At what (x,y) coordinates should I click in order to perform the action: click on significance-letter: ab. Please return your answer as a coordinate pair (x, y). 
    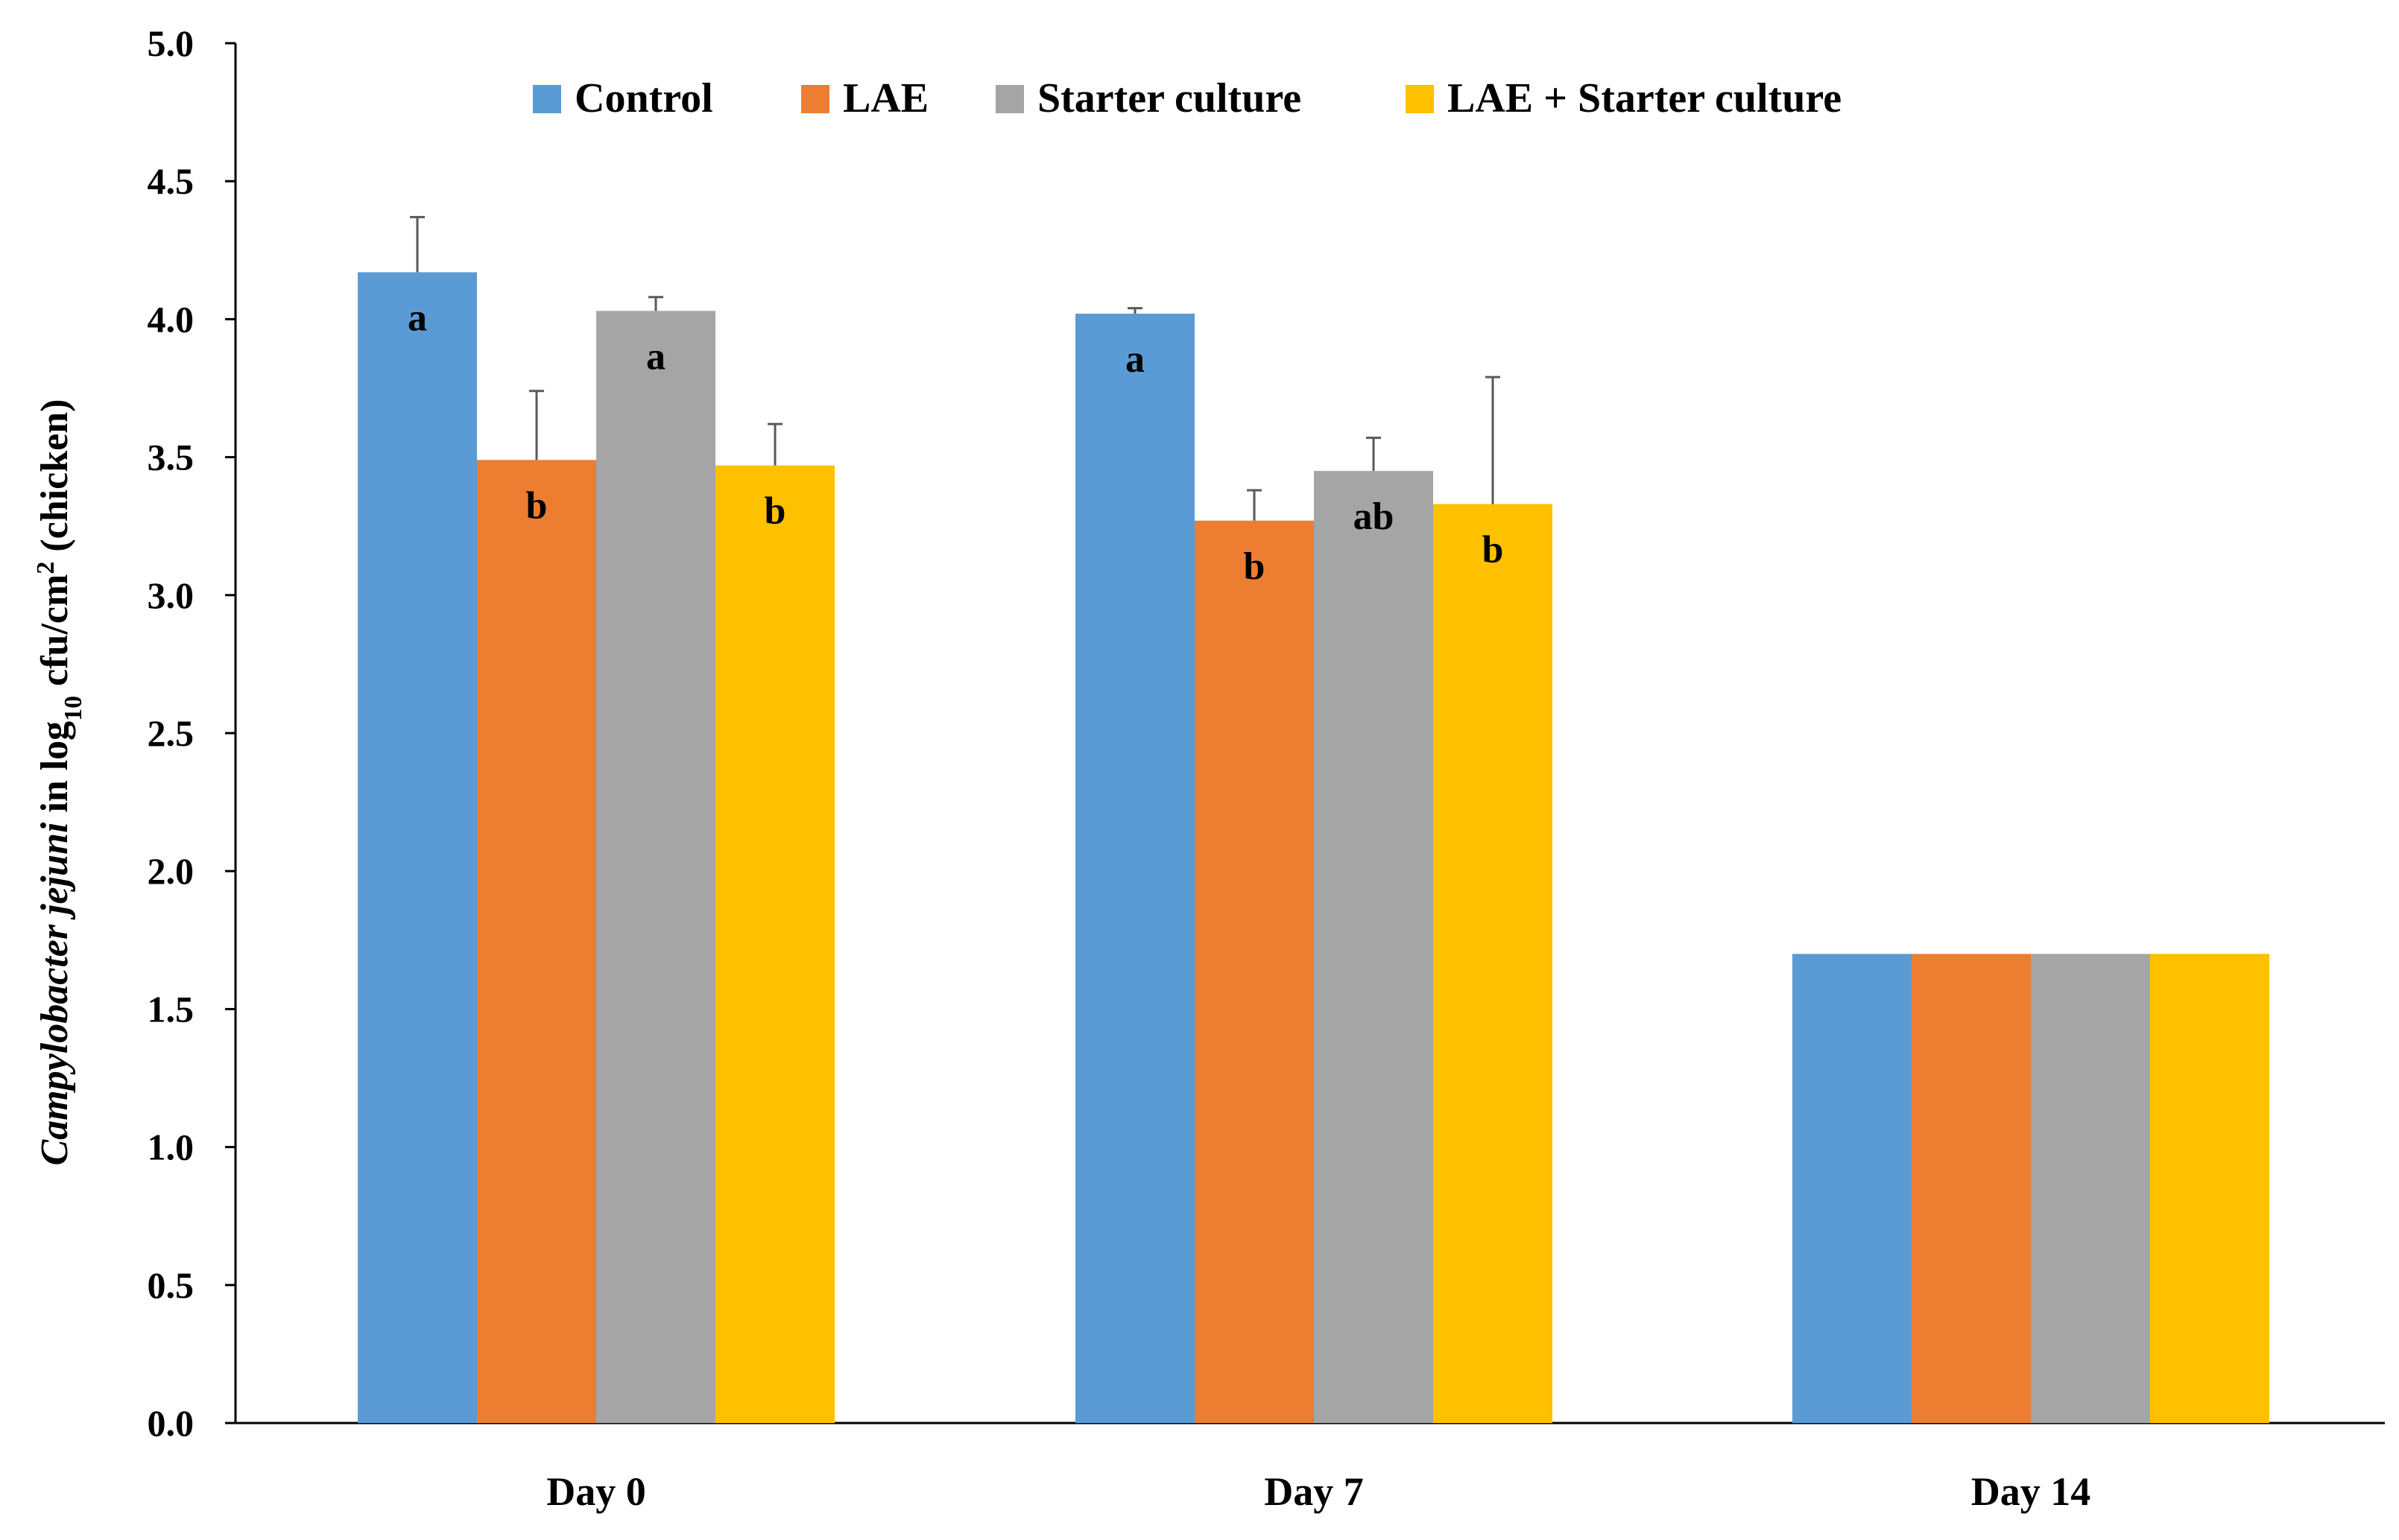
    Looking at the image, I should click on (1373, 516).